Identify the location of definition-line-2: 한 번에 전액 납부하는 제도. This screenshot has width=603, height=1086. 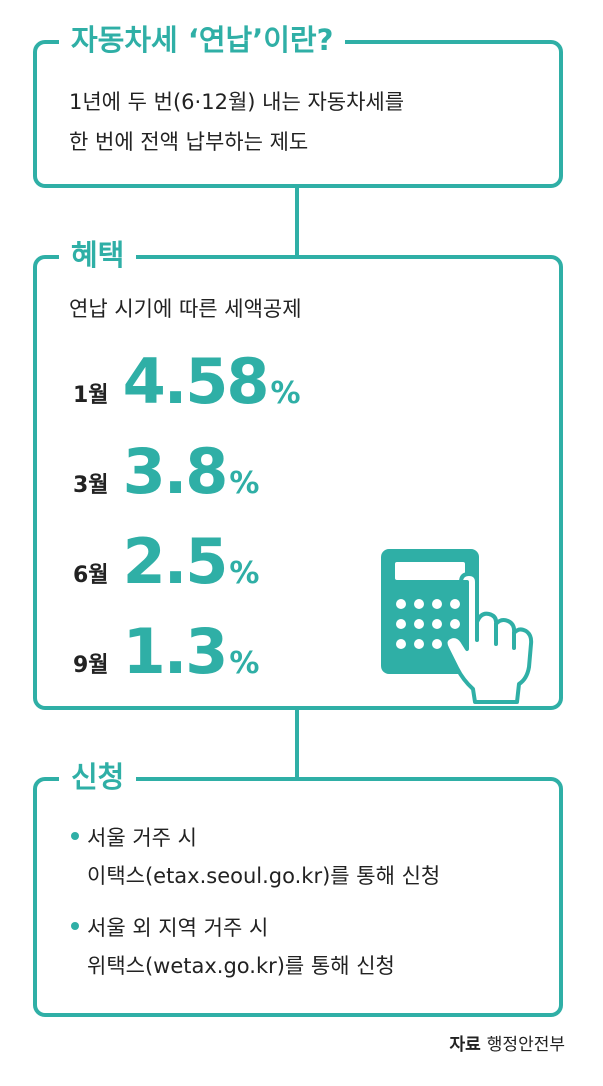
(189, 142).